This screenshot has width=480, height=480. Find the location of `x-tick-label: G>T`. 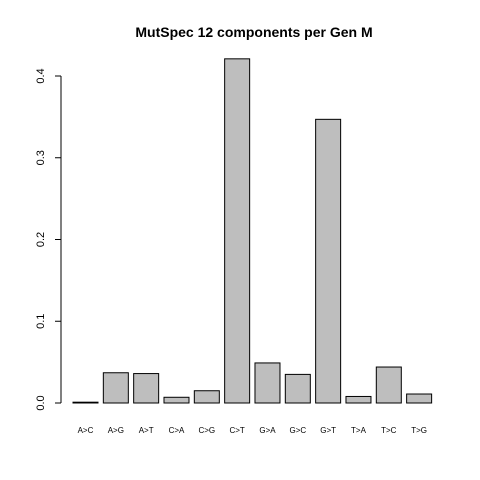

x-tick-label: G>T is located at coordinates (328, 430).